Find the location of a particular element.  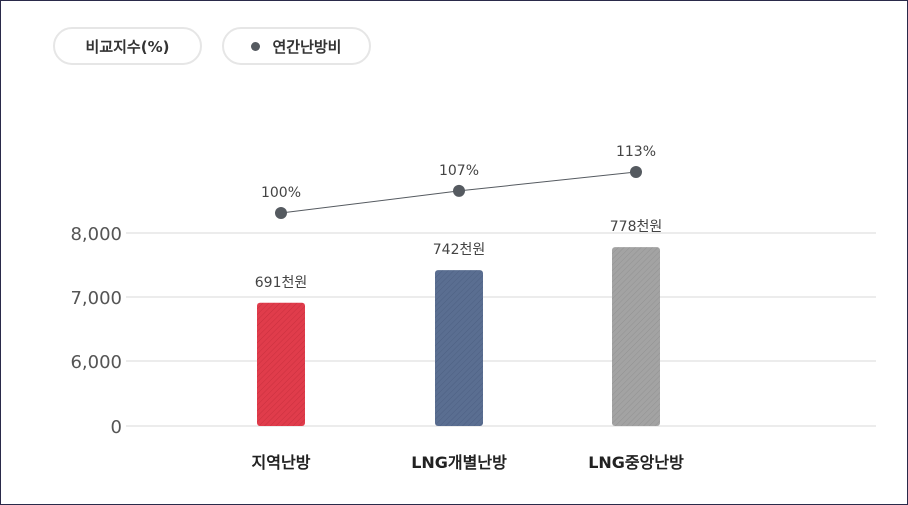

x-category-label: LNG개별난방 is located at coordinates (459, 462).